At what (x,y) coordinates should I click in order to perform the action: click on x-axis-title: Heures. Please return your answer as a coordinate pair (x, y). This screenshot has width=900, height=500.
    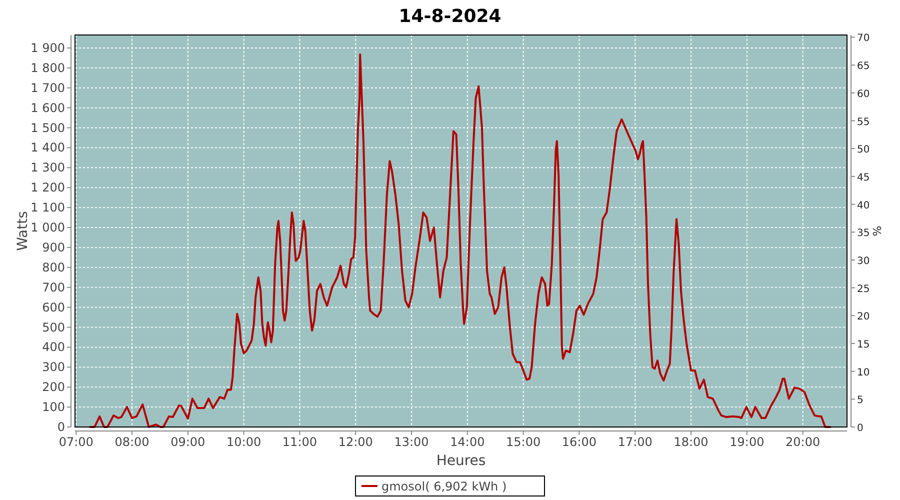
    Looking at the image, I should click on (461, 461).